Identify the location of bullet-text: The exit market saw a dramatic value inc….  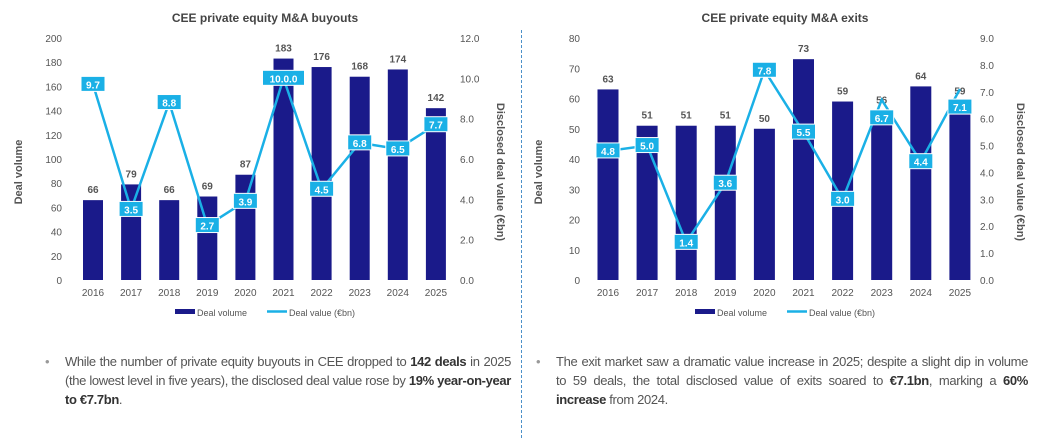
(792, 371).